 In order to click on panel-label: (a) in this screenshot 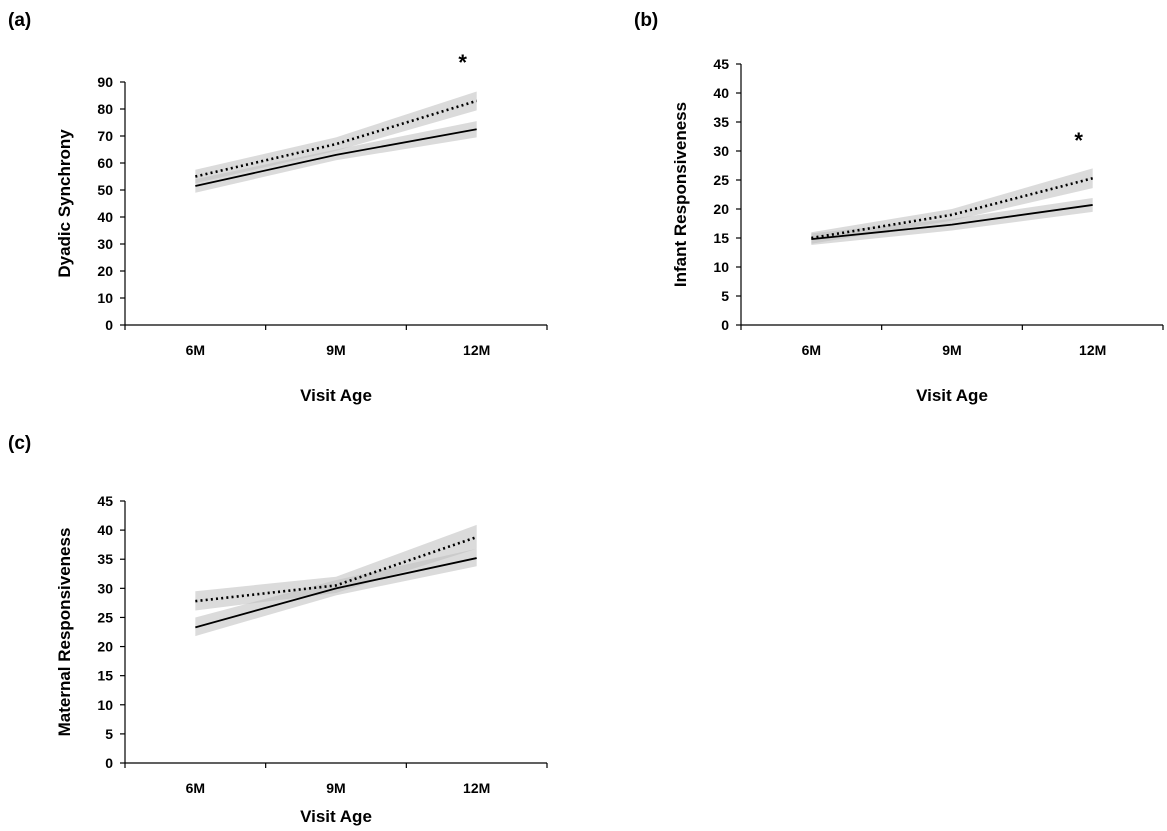, I will do `click(19, 20)`.